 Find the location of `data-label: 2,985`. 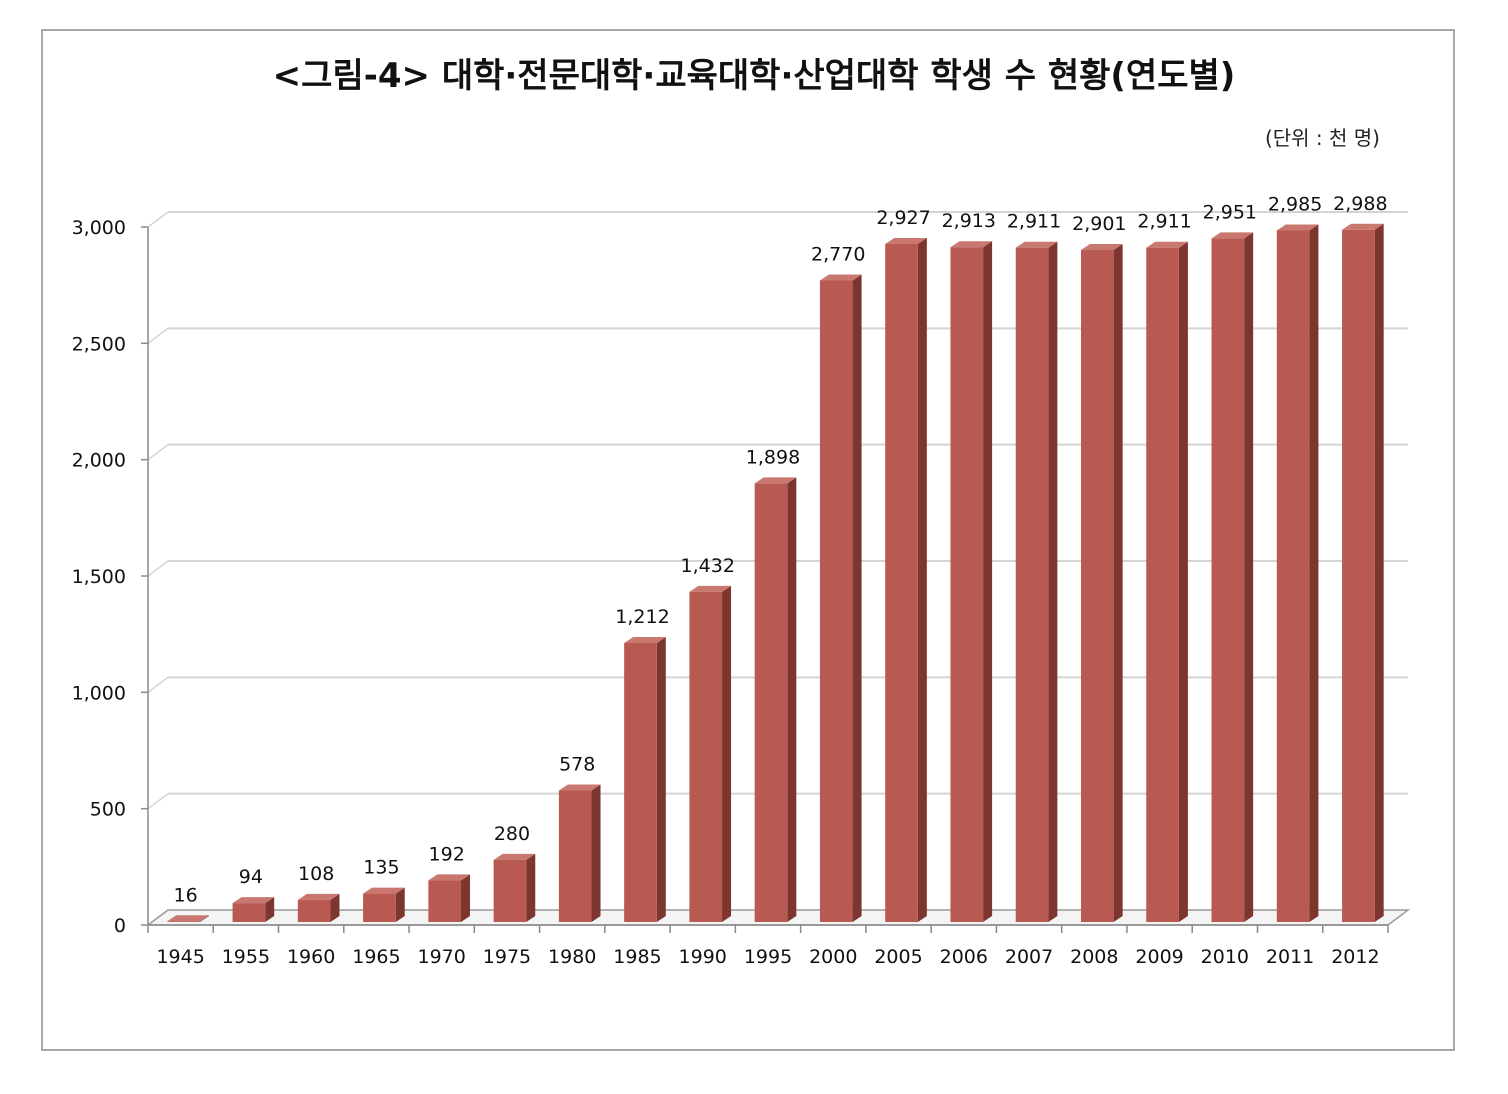

data-label: 2,985 is located at coordinates (1295, 204).